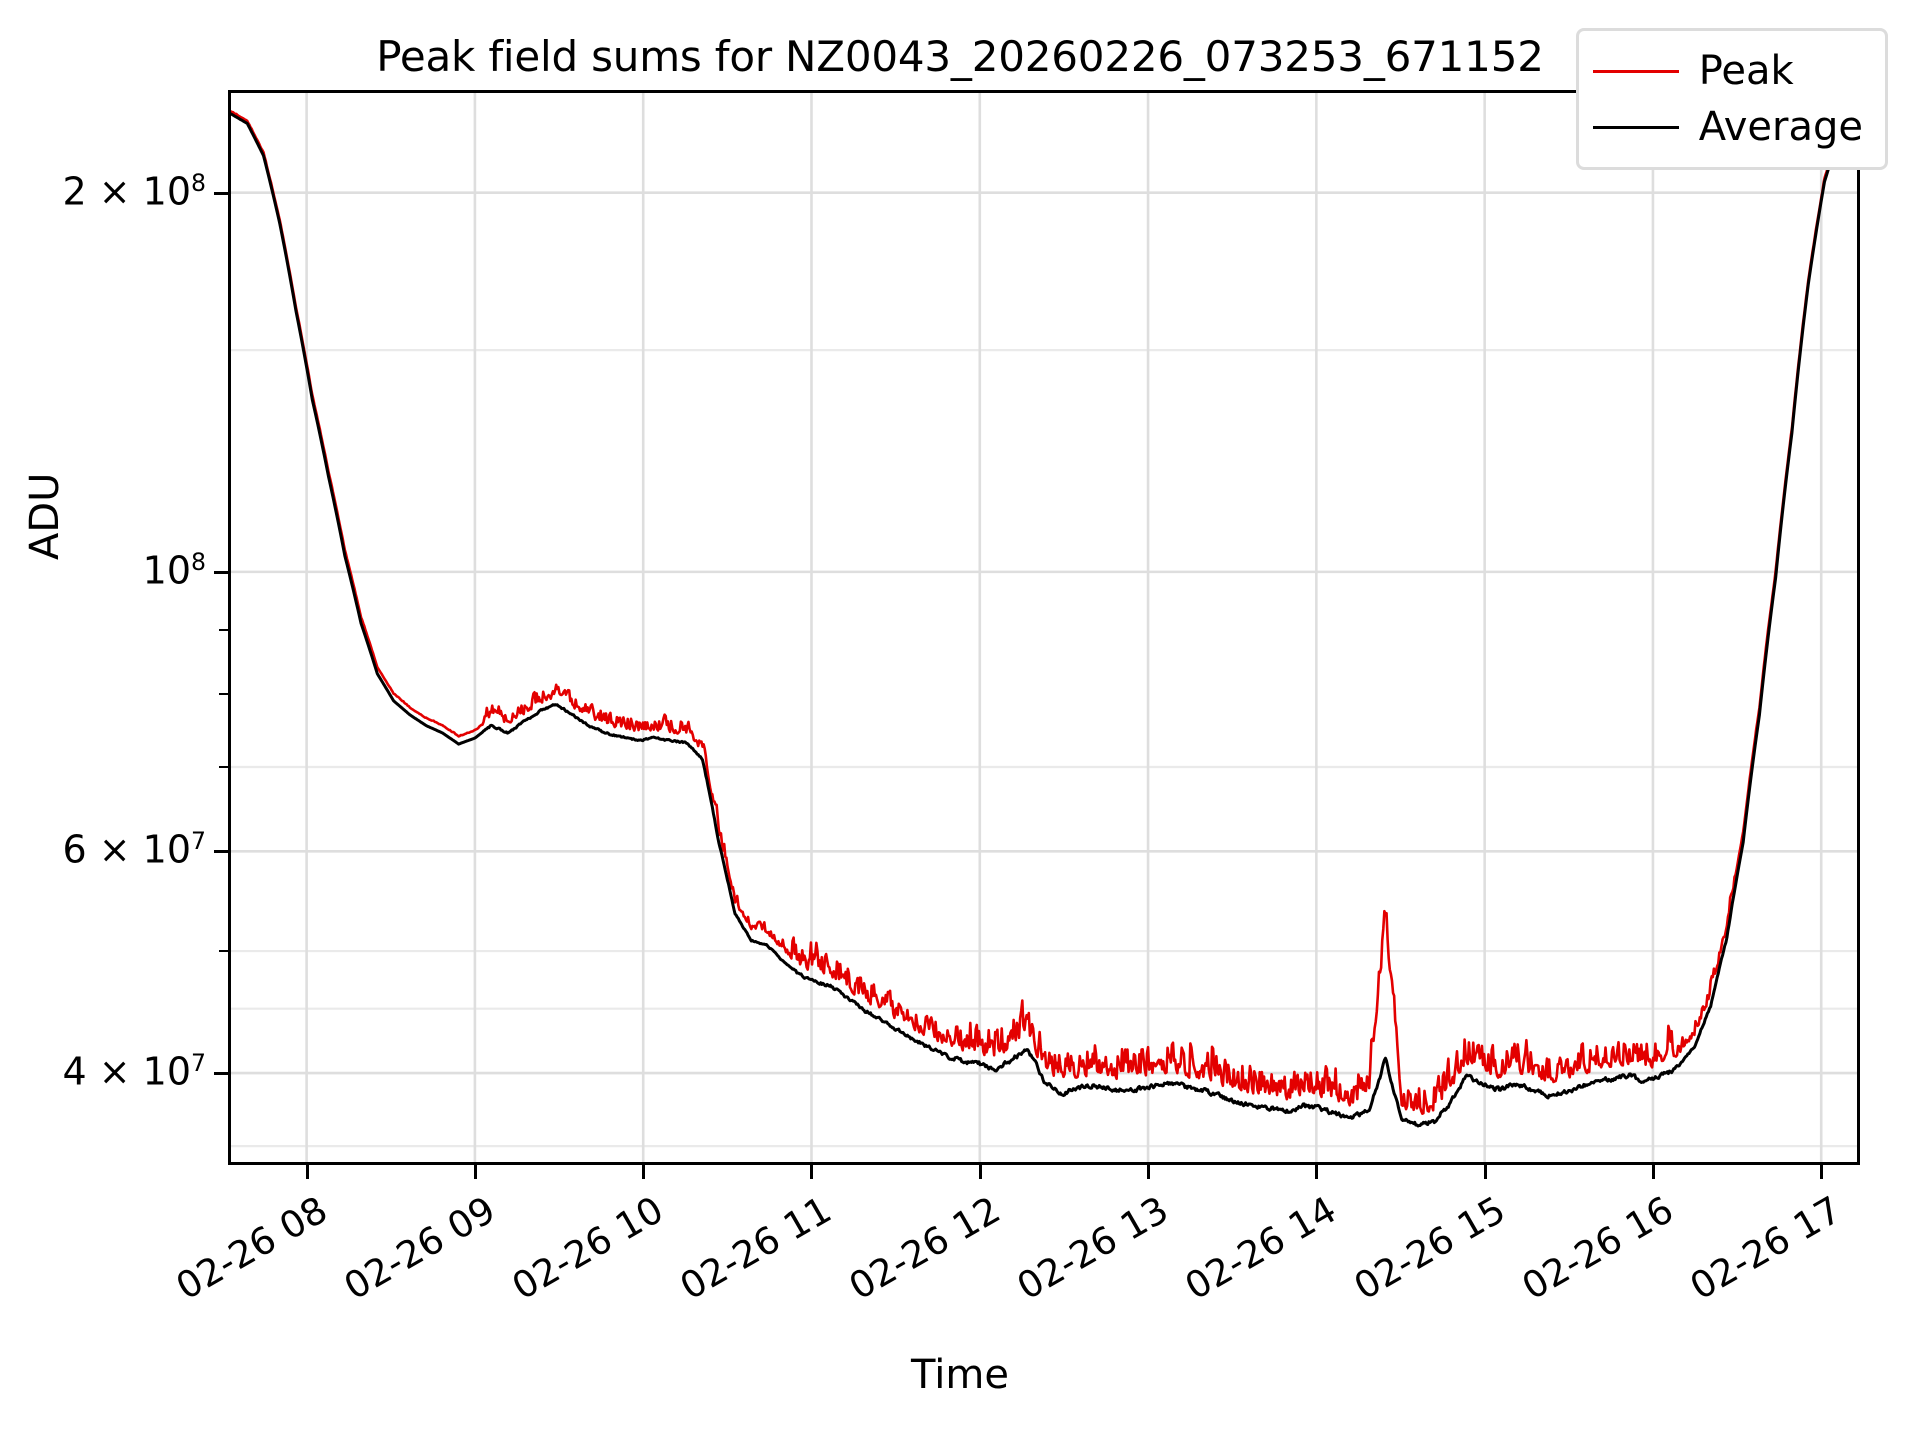 This screenshot has height=1440, width=1920. What do you see at coordinates (924, 1248) in the screenshot?
I see `x-tick-label: 02-26 12` at bounding box center [924, 1248].